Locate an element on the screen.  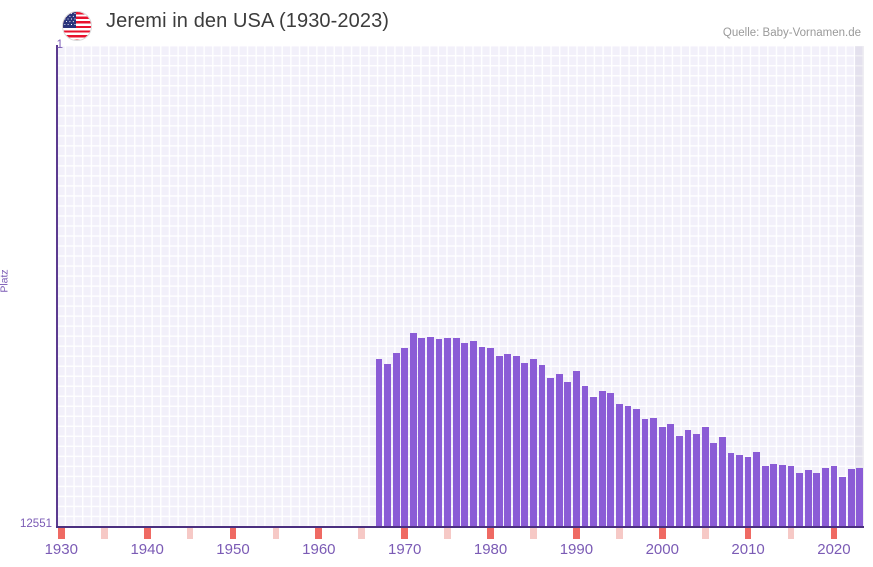
y-axis-line is located at coordinates (57, 286).